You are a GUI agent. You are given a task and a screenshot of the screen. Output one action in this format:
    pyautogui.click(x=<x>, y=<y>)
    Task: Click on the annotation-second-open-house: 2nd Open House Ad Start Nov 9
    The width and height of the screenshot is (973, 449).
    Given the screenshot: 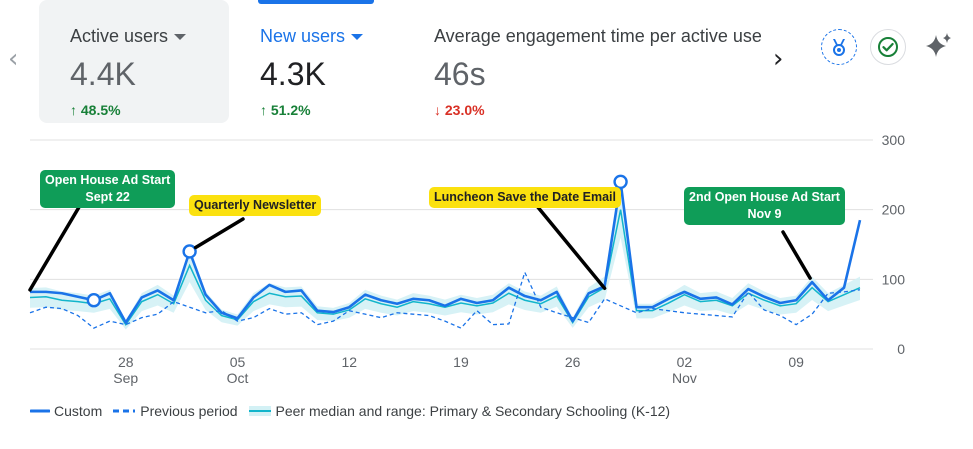 What is the action you would take?
    pyautogui.click(x=764, y=206)
    